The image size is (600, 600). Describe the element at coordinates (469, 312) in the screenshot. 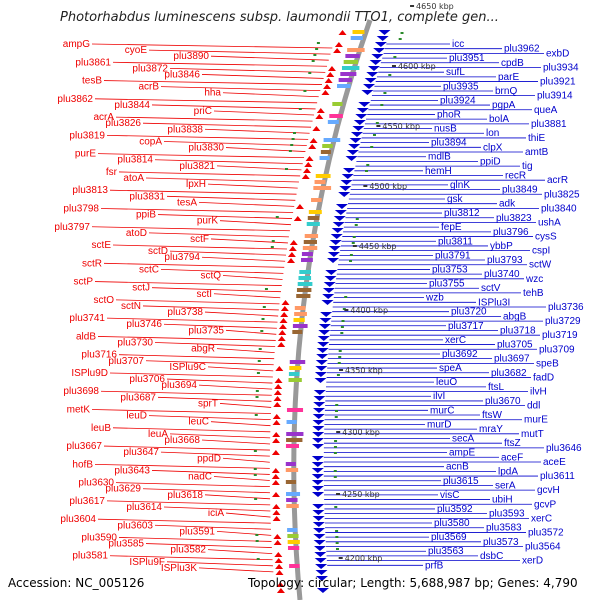

I see `gene-label-right: plu3720` at that location.